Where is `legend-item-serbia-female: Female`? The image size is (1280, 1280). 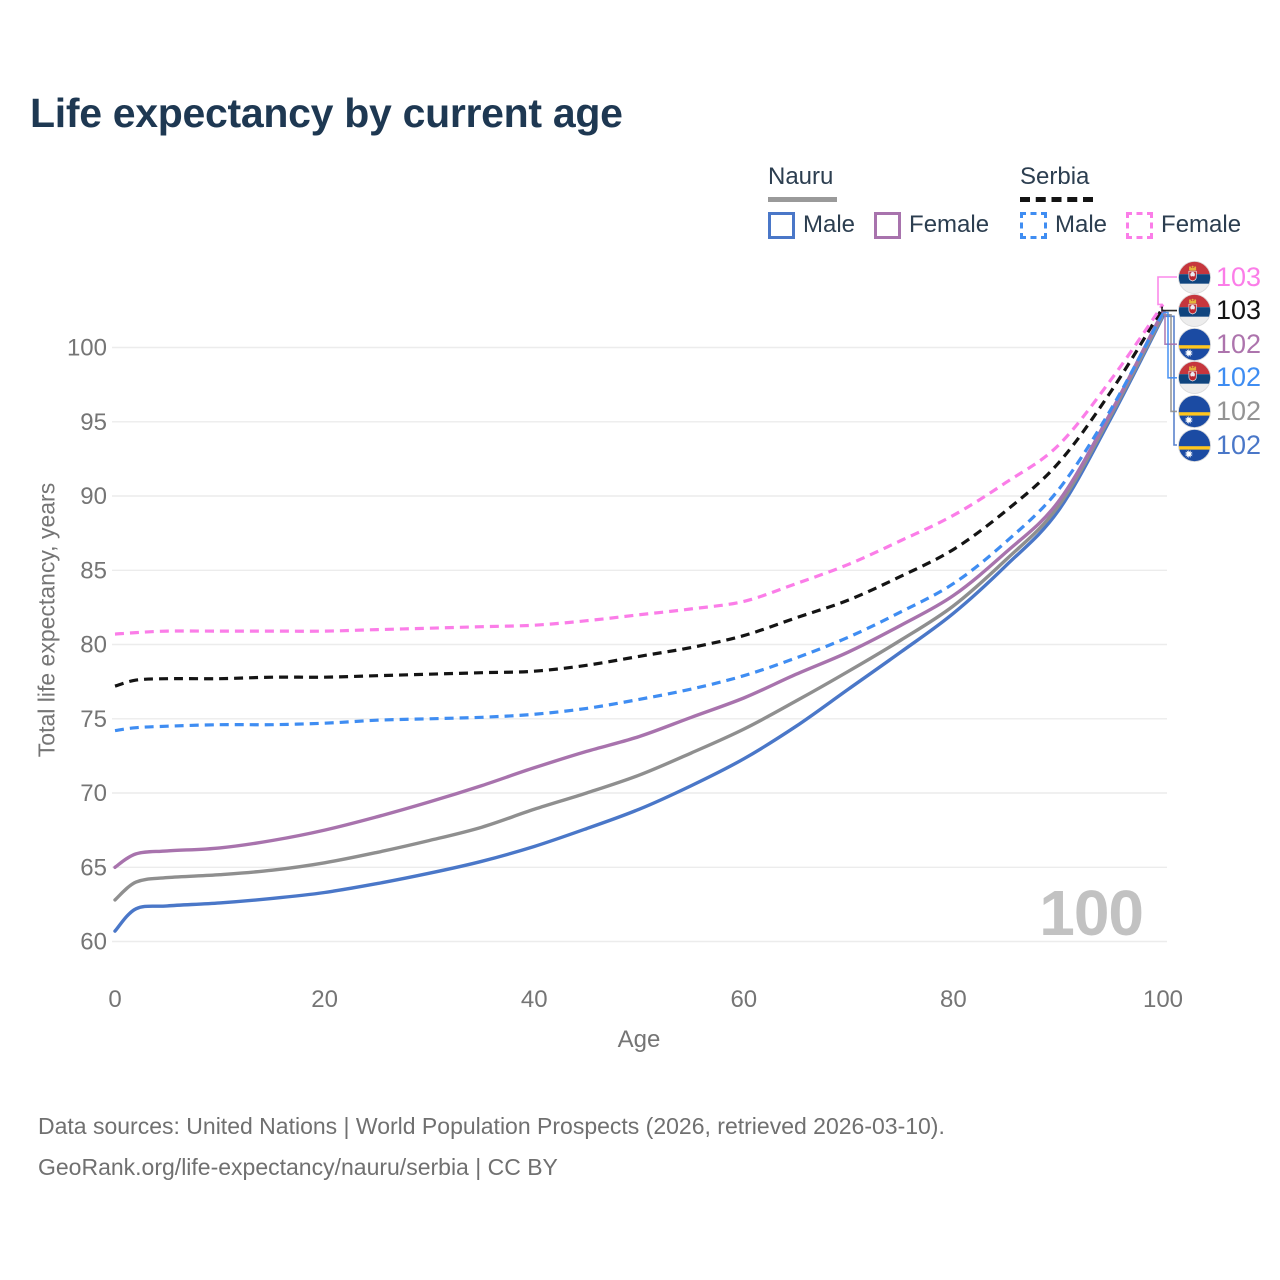
legend-item-serbia-female: Female is located at coordinates (1183, 225).